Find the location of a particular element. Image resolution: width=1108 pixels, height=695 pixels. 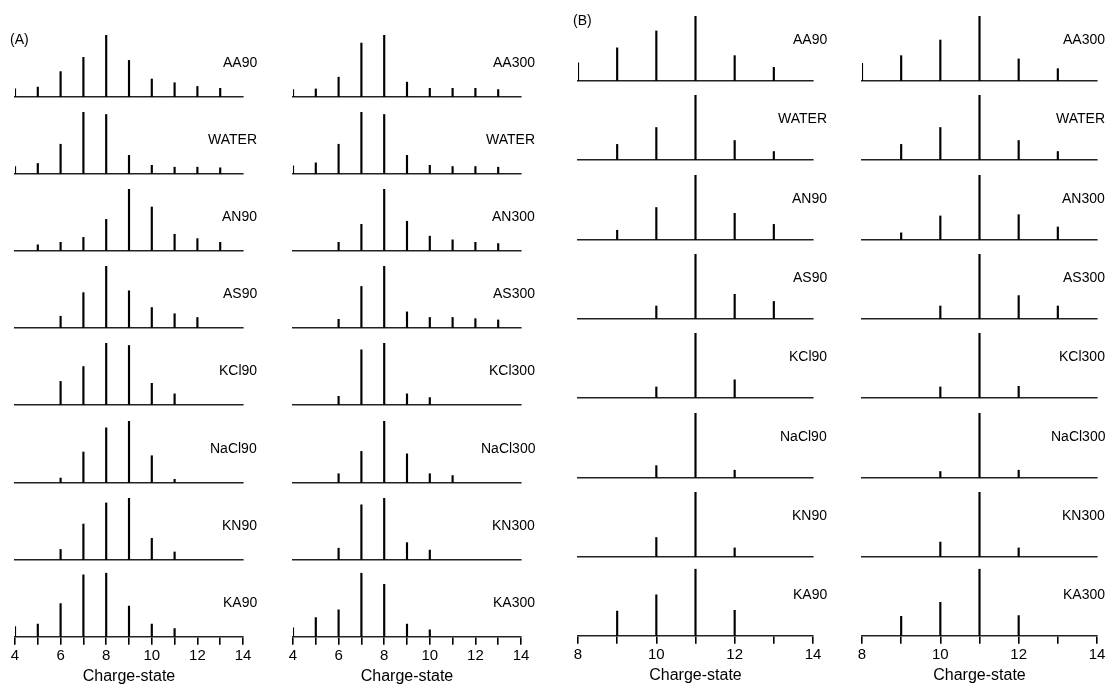

annotation: NaCl300 is located at coordinates (508, 447).